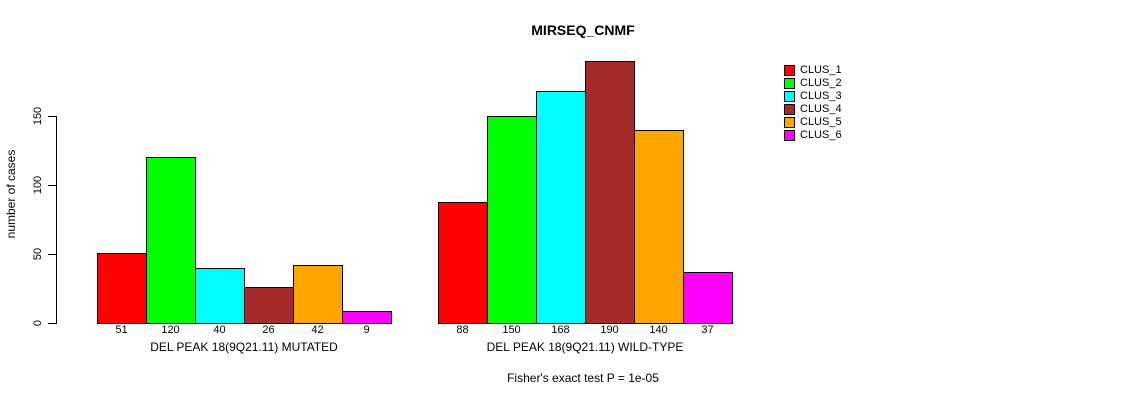  Describe the element at coordinates (11, 194) in the screenshot. I see `y-axis-label: number of cases` at that location.